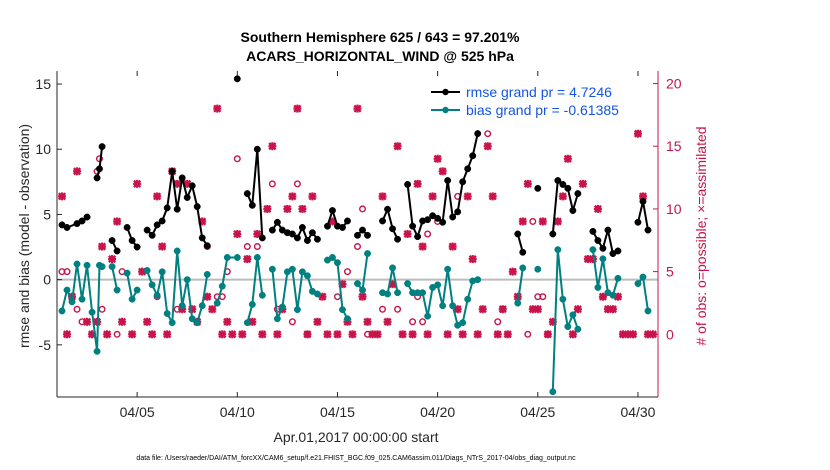 Image resolution: width=830 pixels, height=470 pixels. Describe the element at coordinates (445, 110) in the screenshot. I see `legend-bias-marker` at that location.